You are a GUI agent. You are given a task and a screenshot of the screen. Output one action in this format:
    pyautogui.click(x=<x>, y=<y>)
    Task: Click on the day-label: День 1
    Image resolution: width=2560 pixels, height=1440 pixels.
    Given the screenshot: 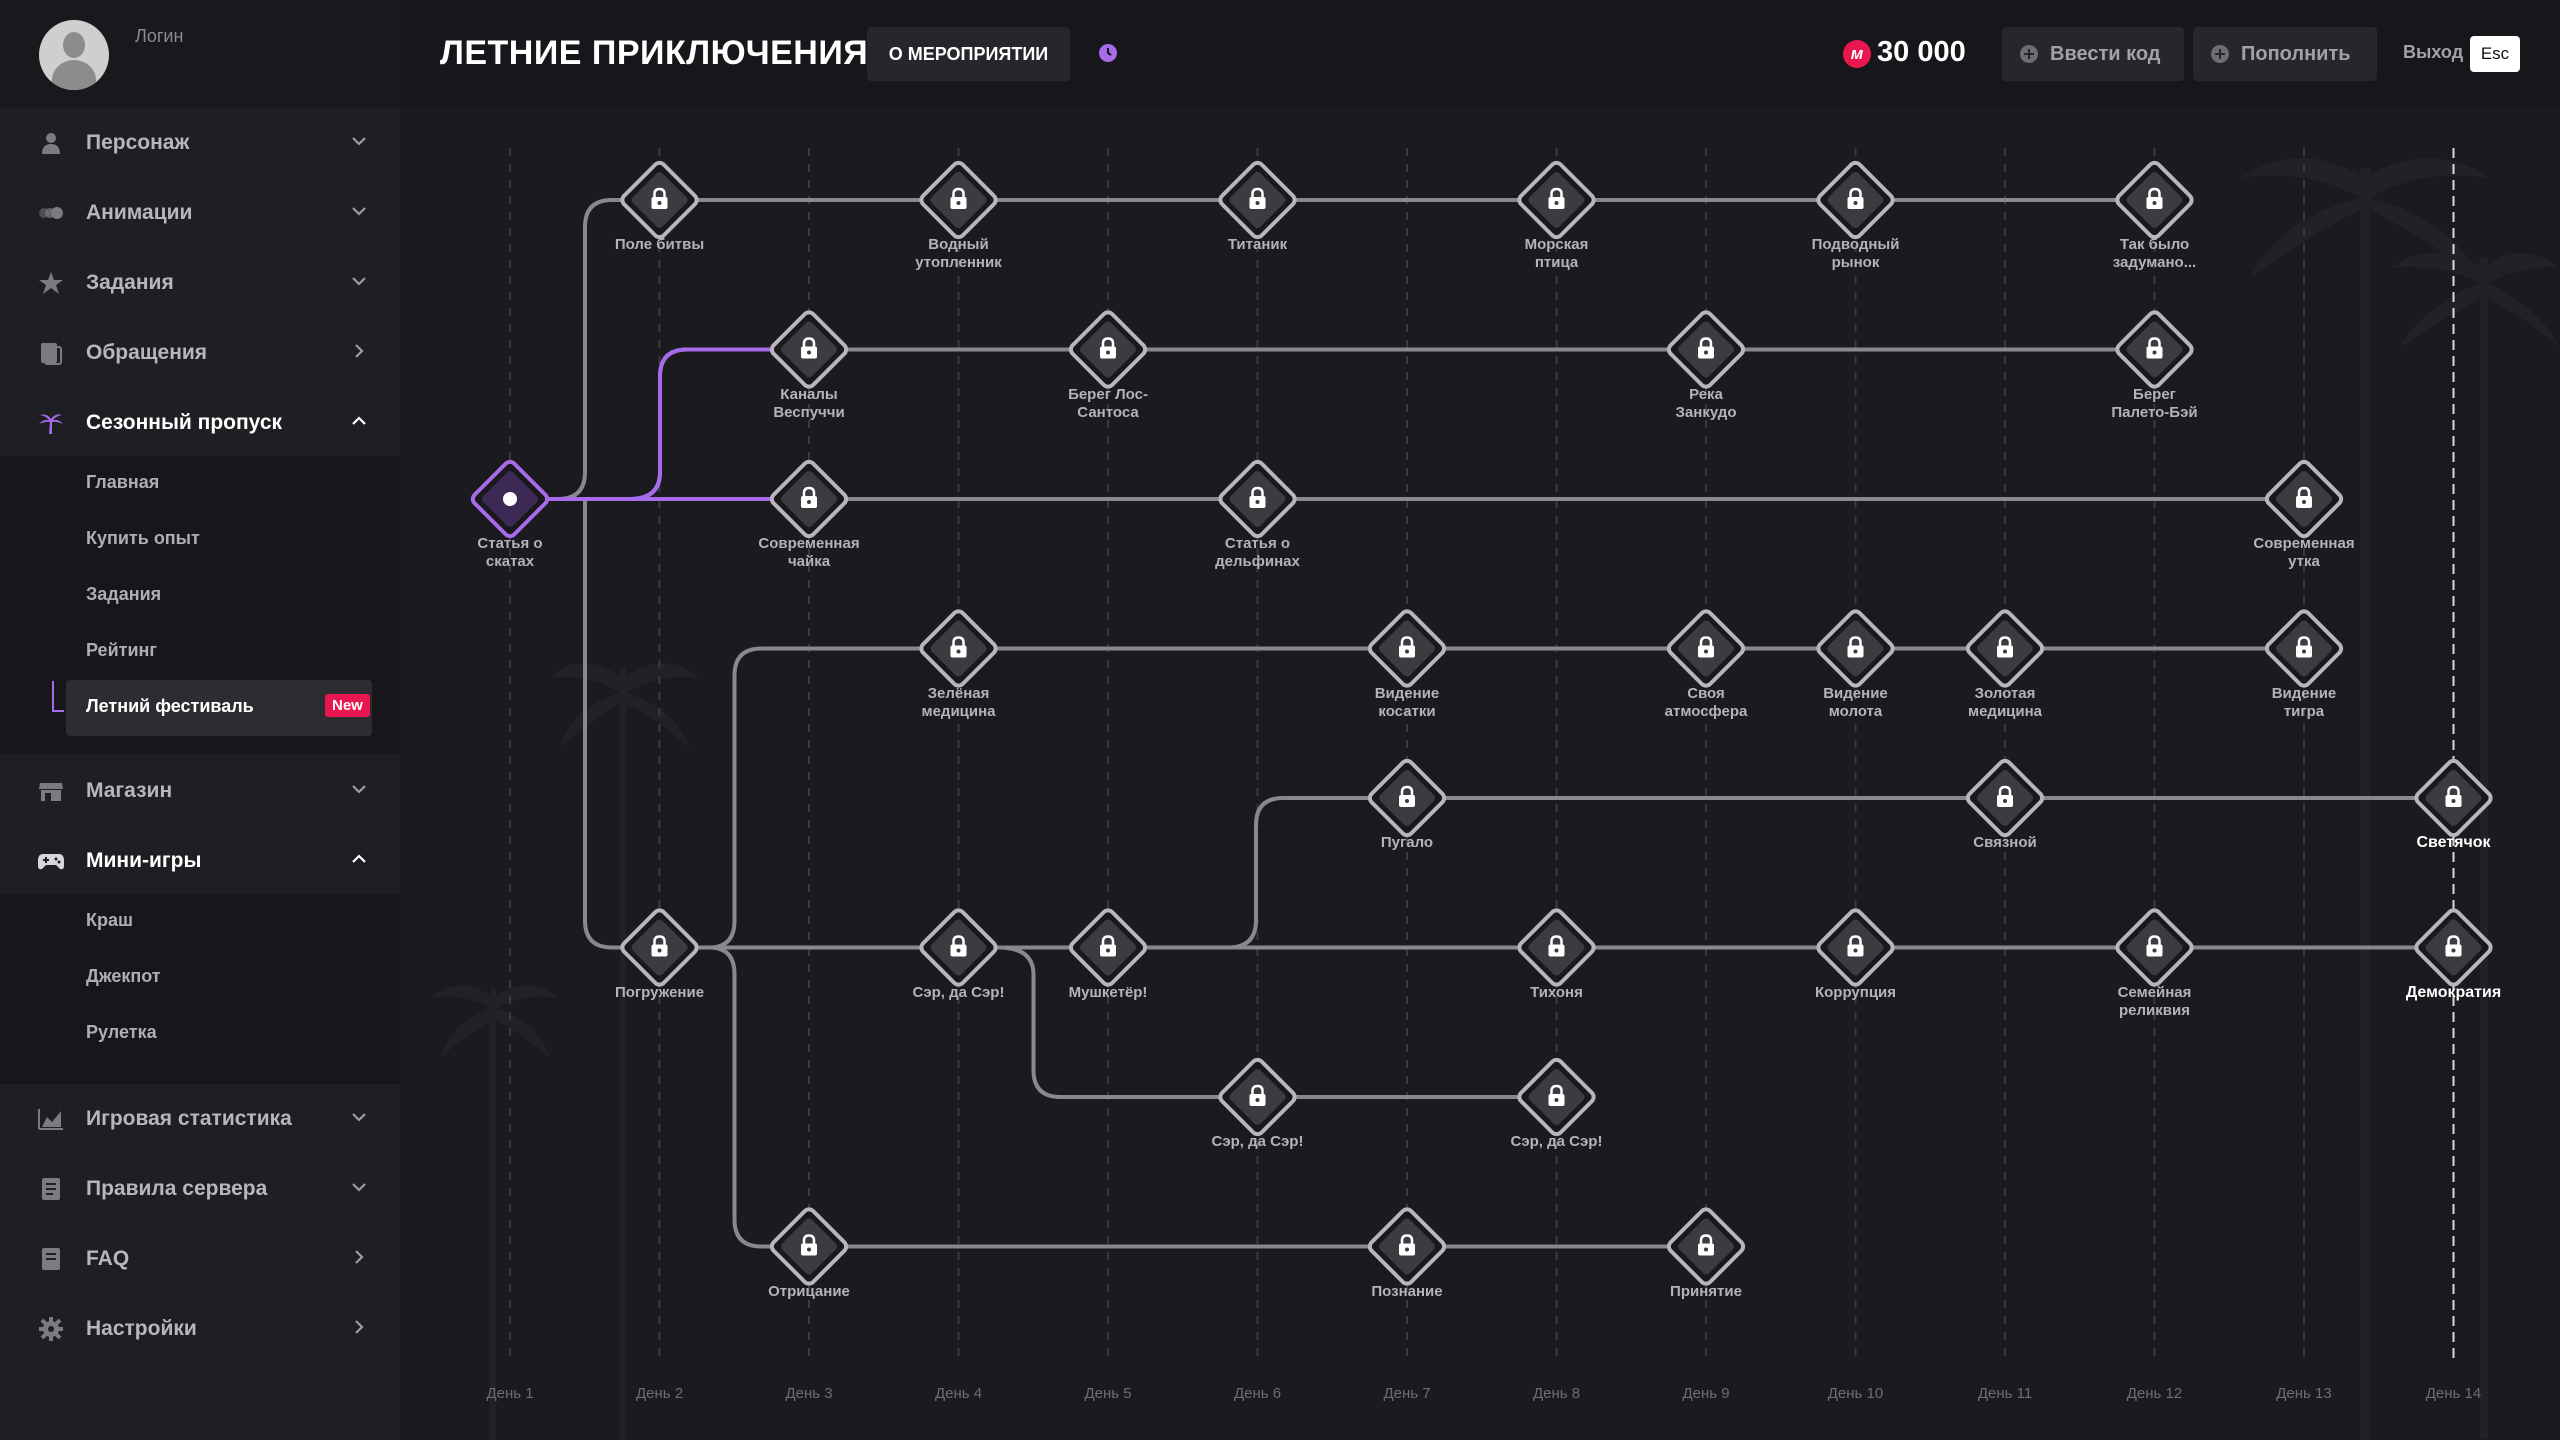 What is the action you would take?
    pyautogui.click(x=510, y=1393)
    